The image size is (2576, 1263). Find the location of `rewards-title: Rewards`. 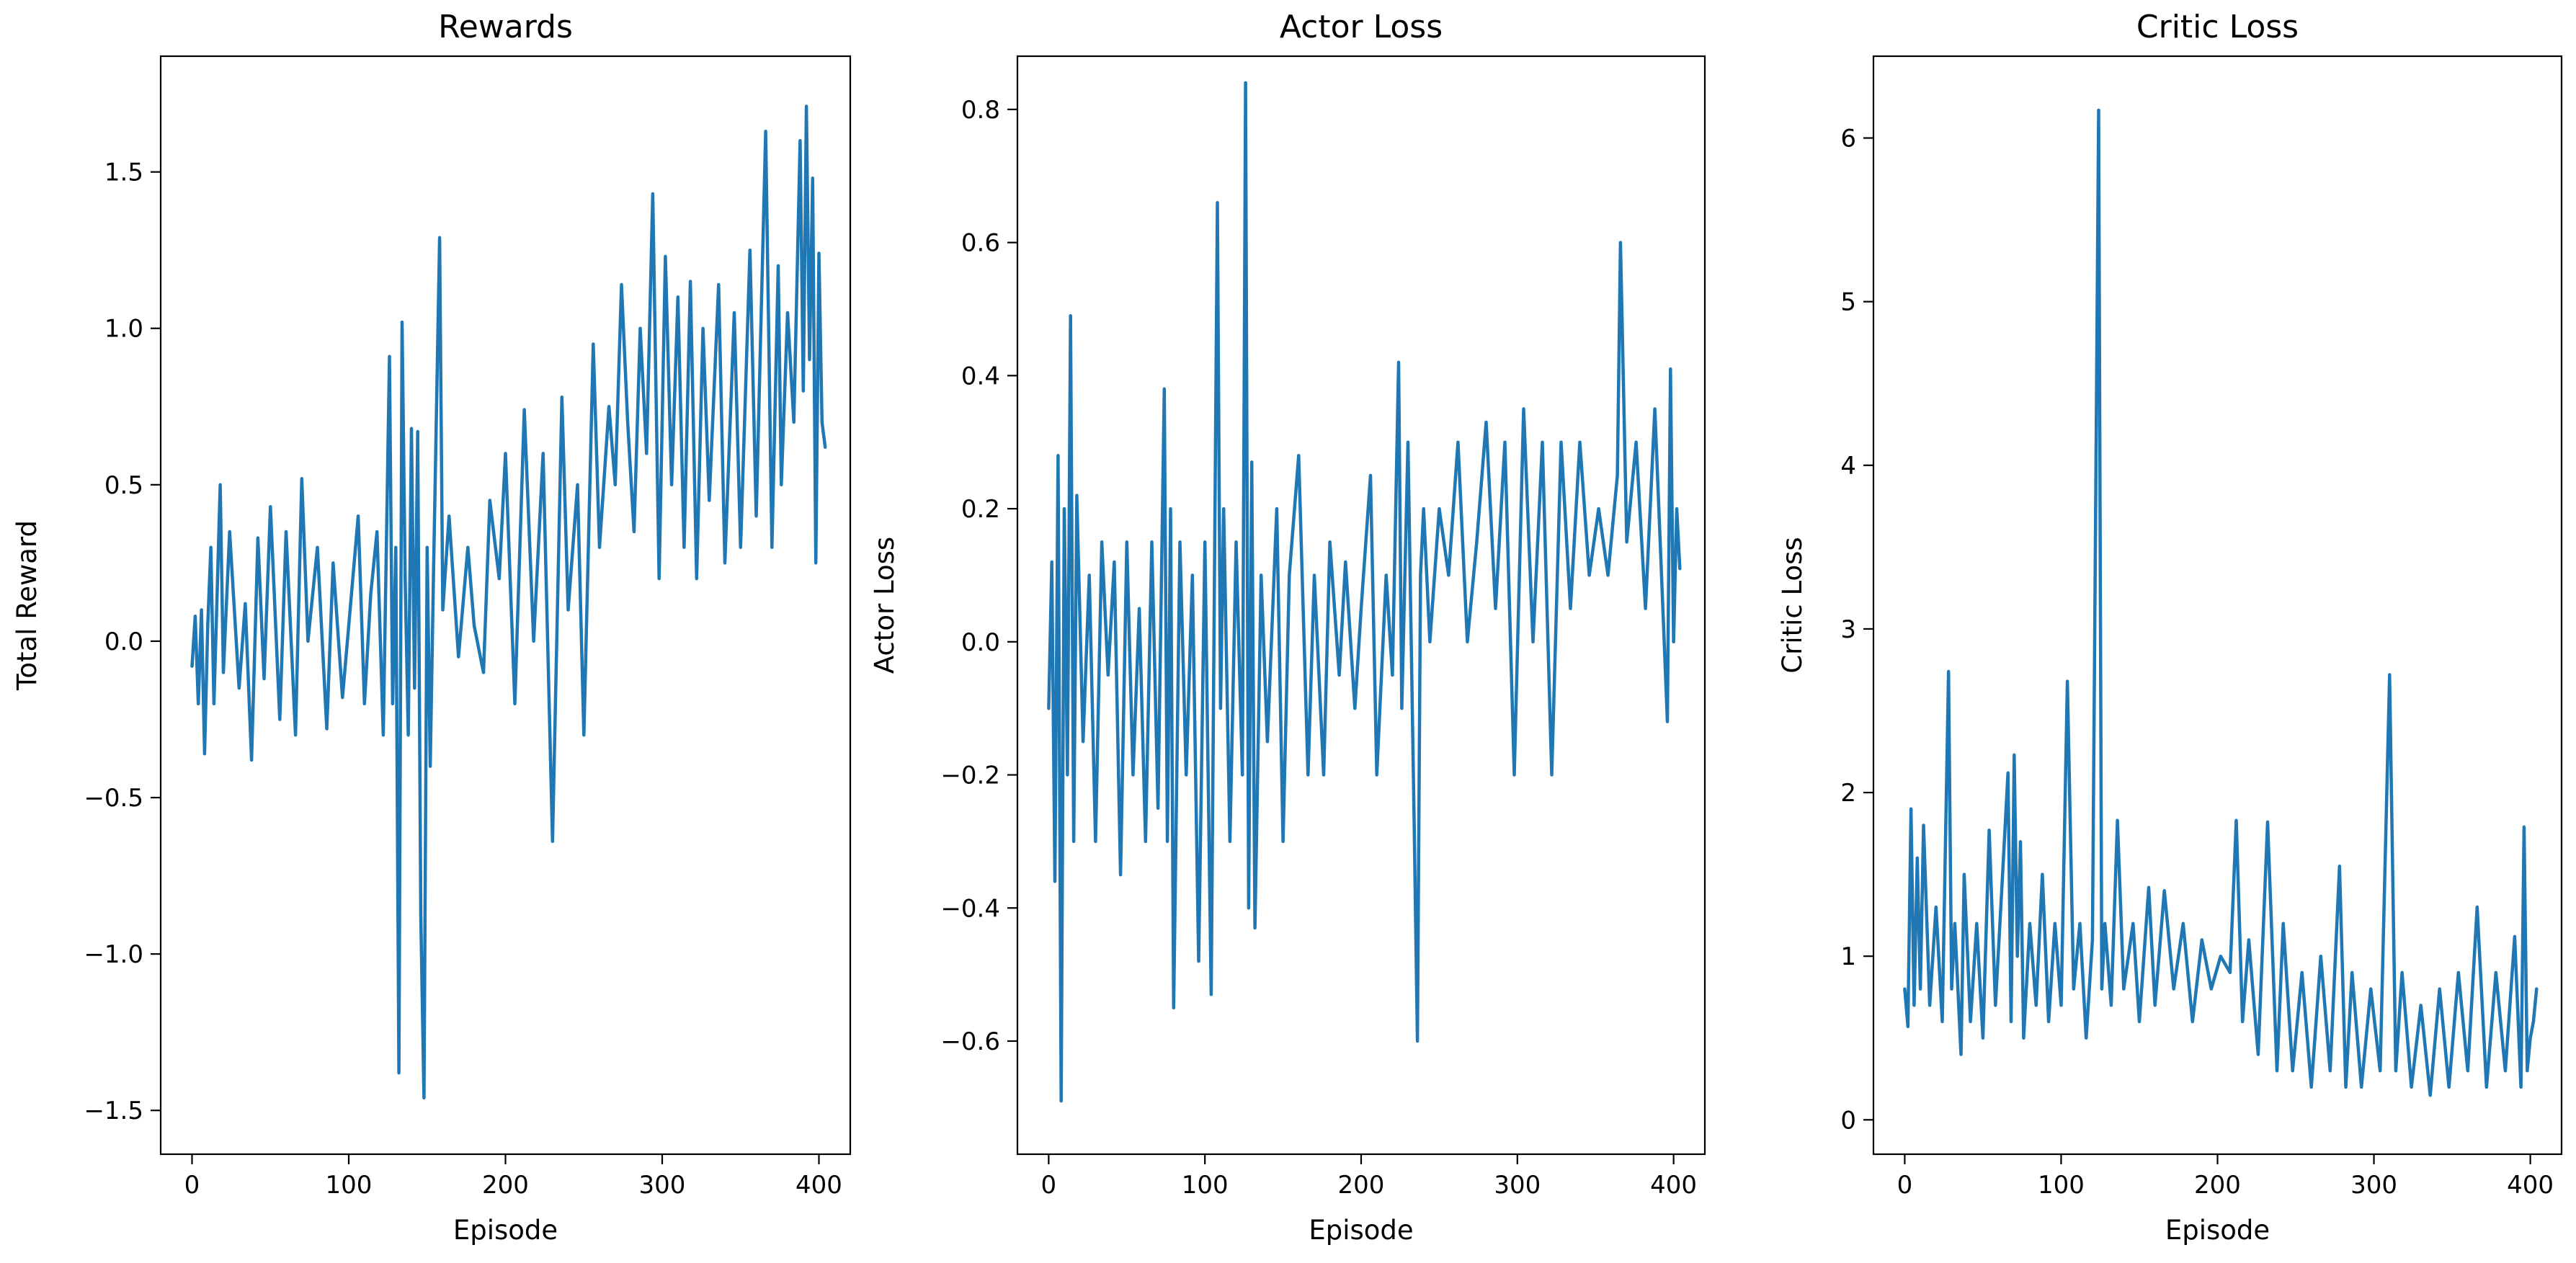

rewards-title: Rewards is located at coordinates (505, 27).